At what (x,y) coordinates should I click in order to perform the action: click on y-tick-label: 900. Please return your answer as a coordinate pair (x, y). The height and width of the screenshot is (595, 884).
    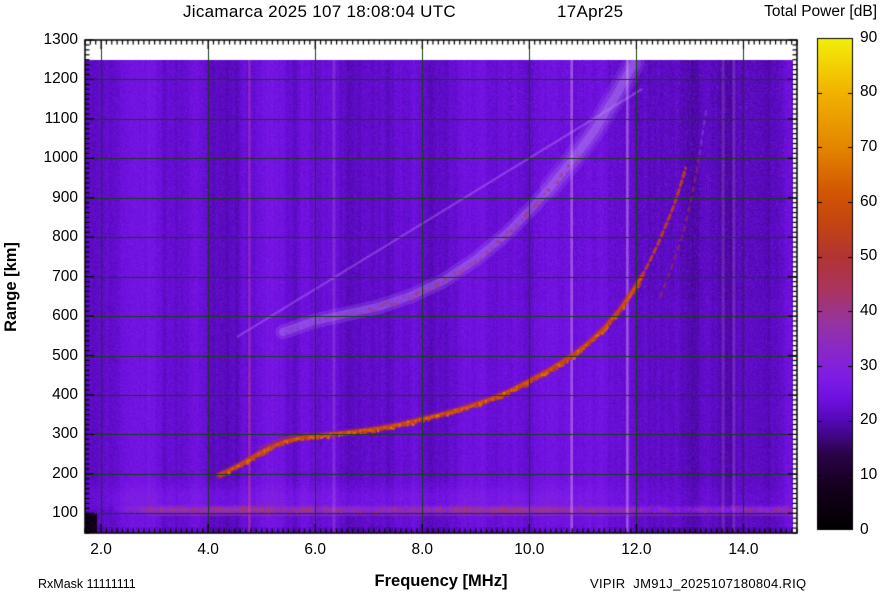
    Looking at the image, I should click on (65, 197).